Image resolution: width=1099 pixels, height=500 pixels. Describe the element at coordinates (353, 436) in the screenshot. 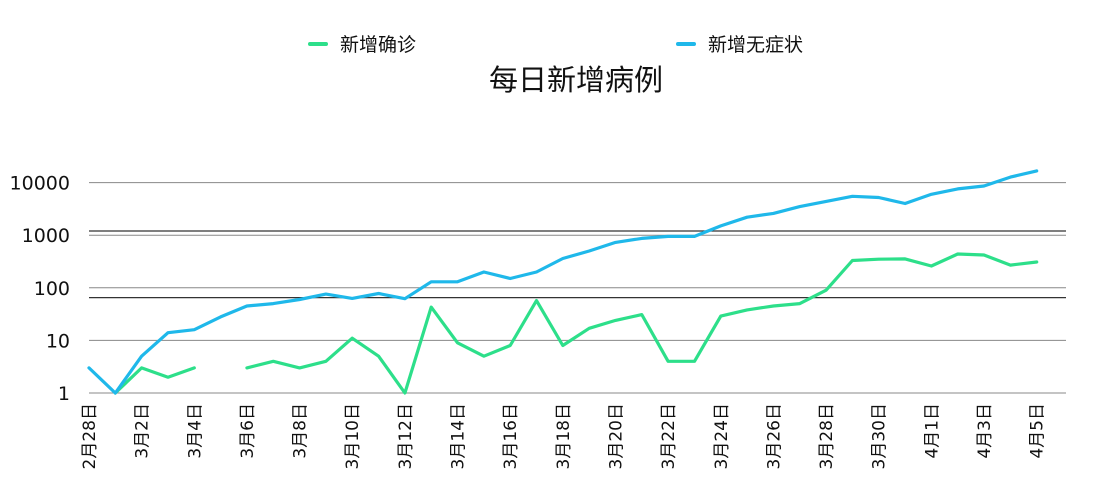

I see `x-tick-label: 3月10日` at that location.